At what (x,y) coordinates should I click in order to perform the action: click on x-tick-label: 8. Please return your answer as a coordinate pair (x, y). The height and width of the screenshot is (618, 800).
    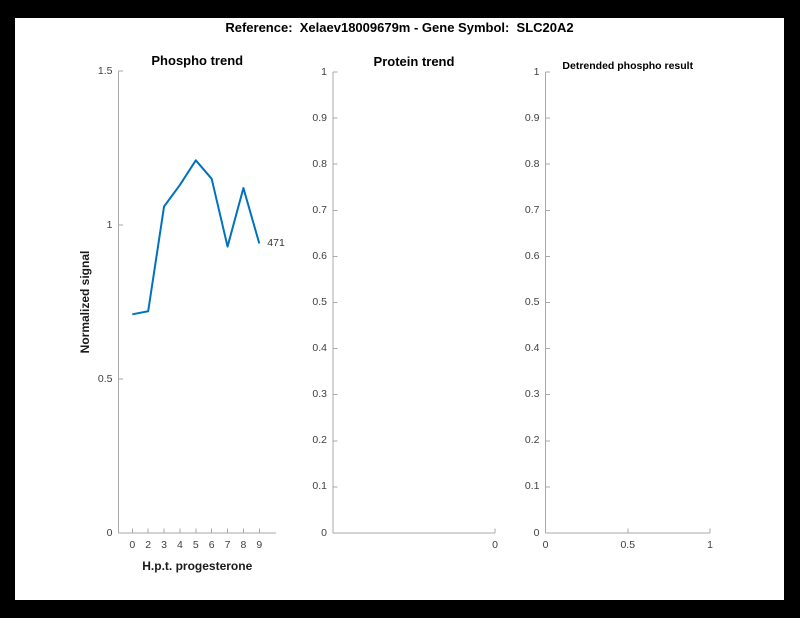
    Looking at the image, I should click on (243, 545).